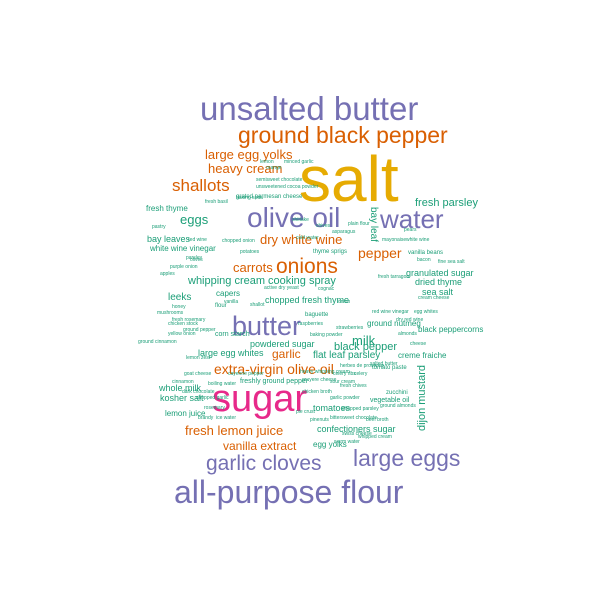 This screenshot has height=600, width=600. I want to click on word-granulated-sugar: granulated sugar, so click(440, 273).